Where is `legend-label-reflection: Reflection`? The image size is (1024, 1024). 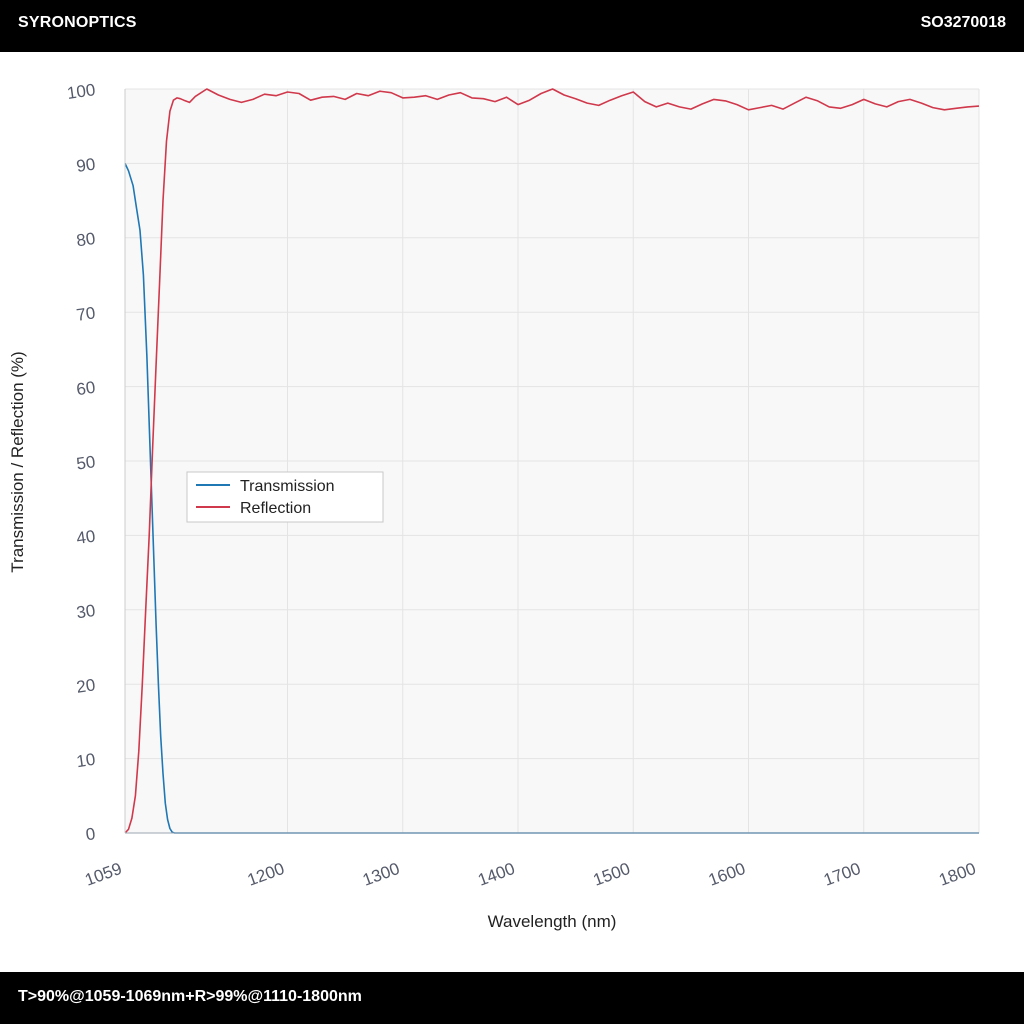
legend-label-reflection: Reflection is located at coordinates (275, 508).